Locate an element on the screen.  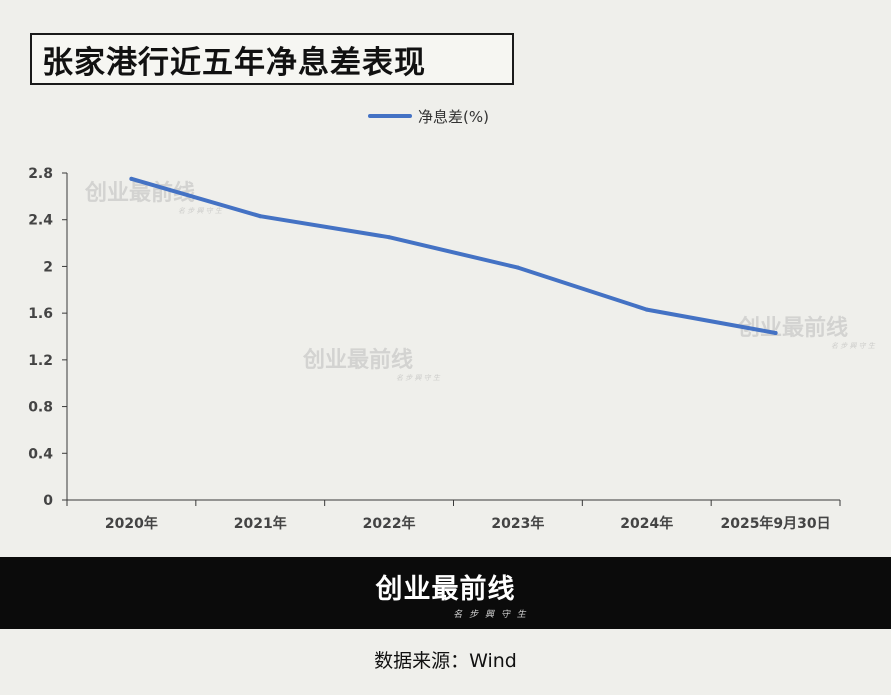
y-tick-label: 0 is located at coordinates (48, 501).